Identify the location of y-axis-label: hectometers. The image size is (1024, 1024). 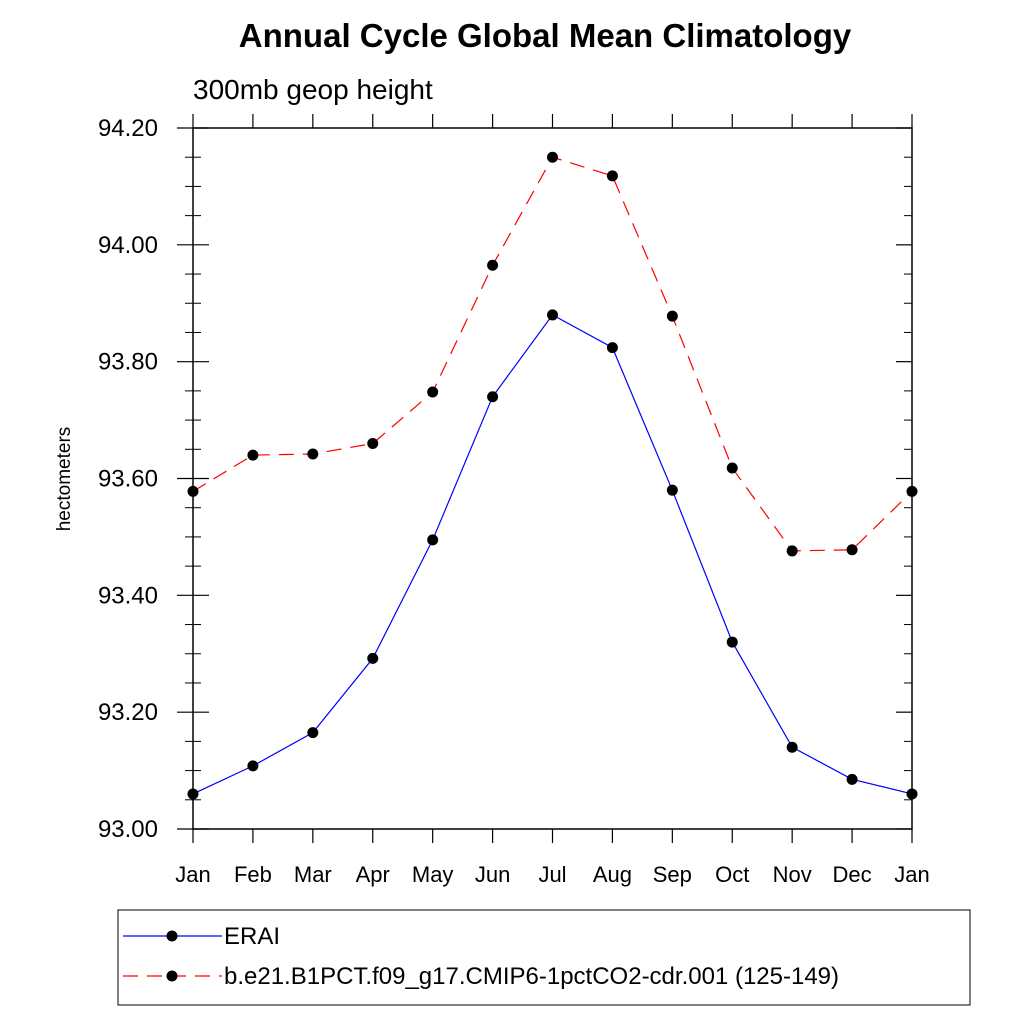
(64, 479).